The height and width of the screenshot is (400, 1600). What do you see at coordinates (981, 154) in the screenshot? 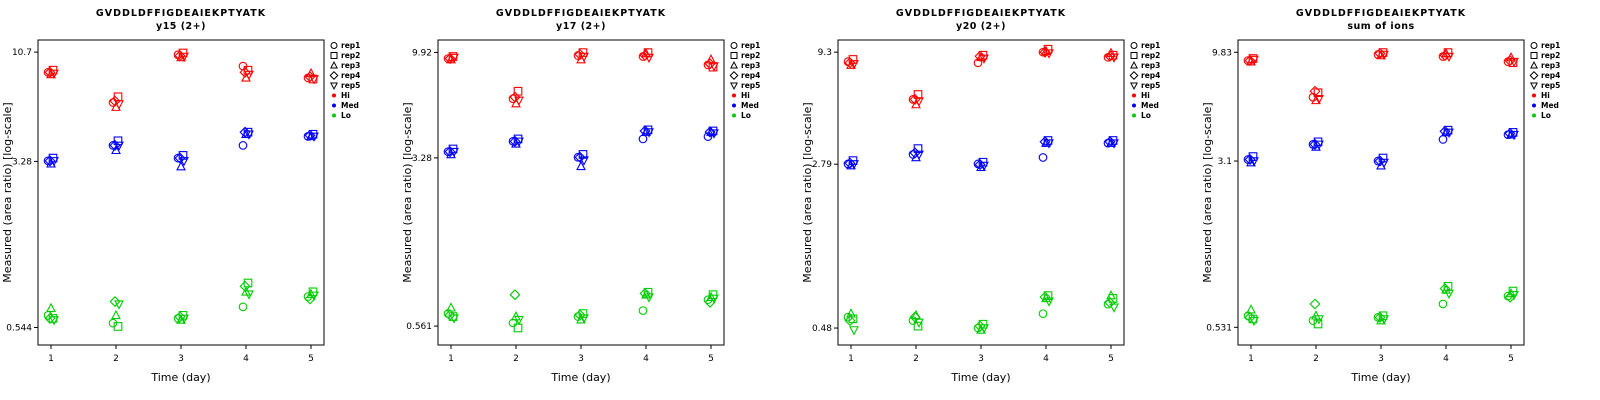
I see `series-med` at bounding box center [981, 154].